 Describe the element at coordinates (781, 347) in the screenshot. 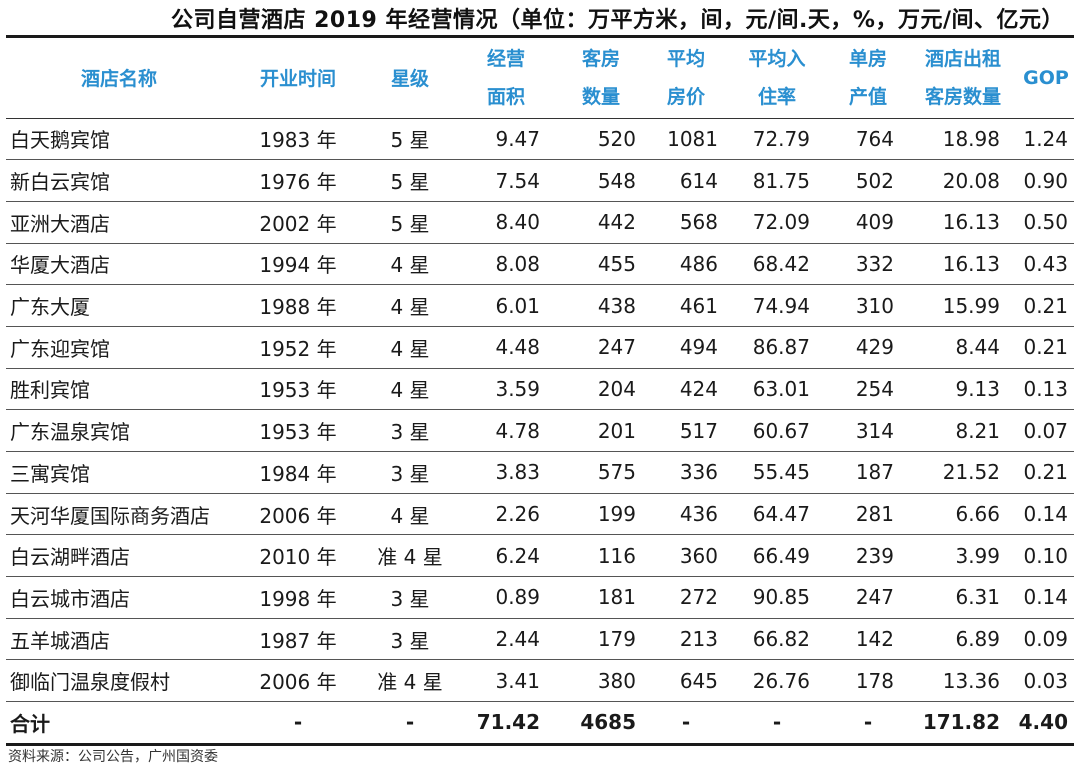

I see `cell-occupancy-rate: 86.87` at that location.